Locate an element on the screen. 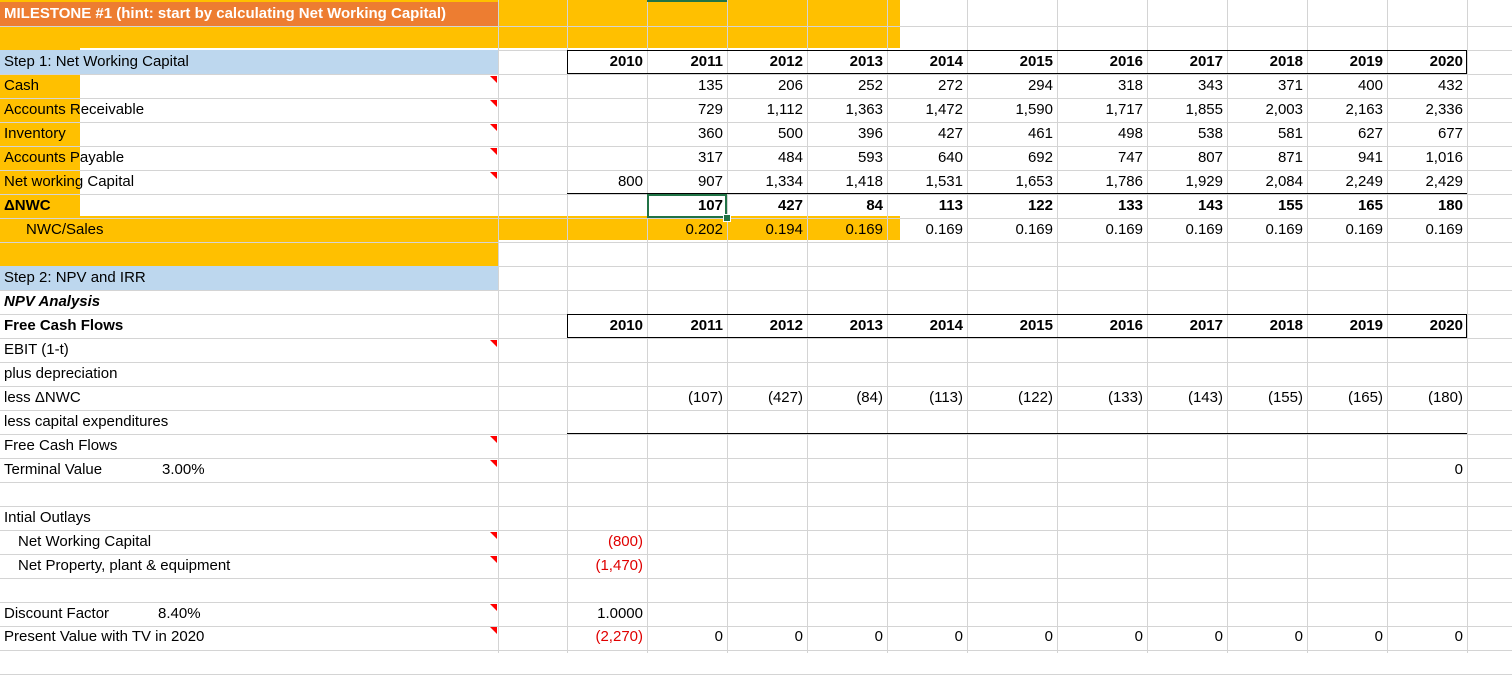 The image size is (1512, 675). row-label-nwc-sales: NWC/Sales is located at coordinates (65, 229).